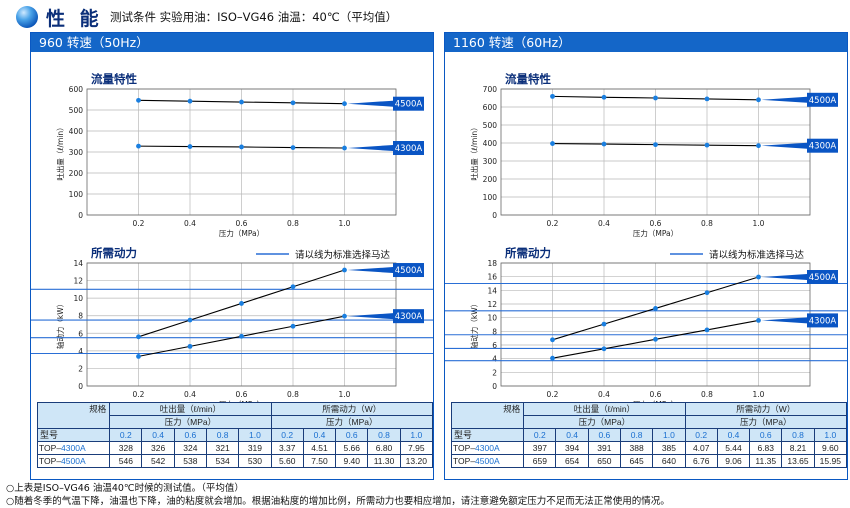  Describe the element at coordinates (222, 461) in the screenshot. I see `flow-cell: 534` at that location.